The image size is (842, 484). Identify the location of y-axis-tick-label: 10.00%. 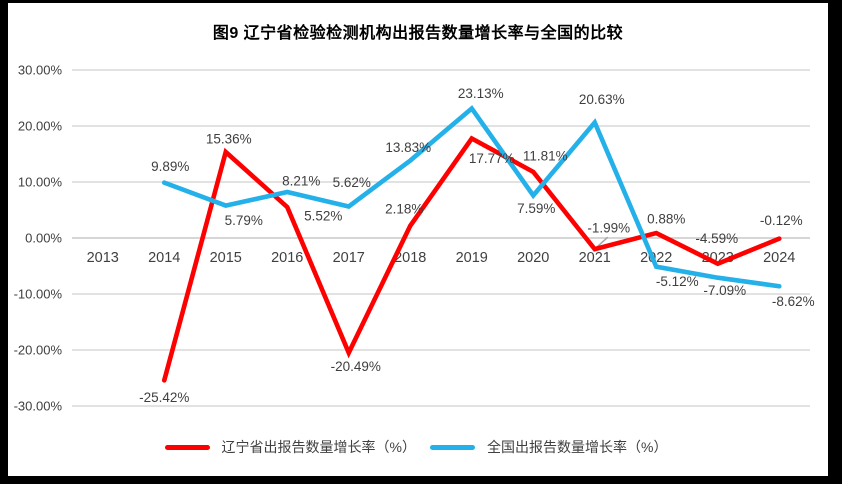
(40, 182).